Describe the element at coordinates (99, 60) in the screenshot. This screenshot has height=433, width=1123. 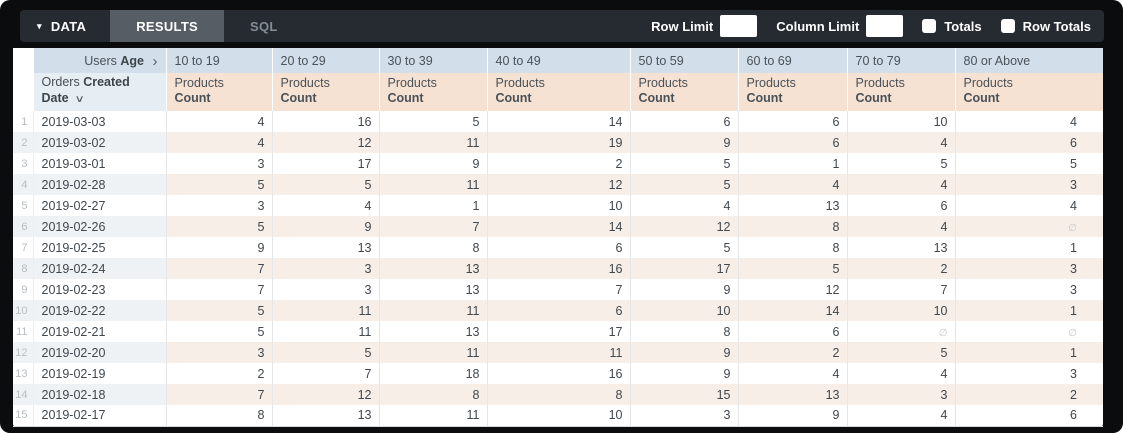
I see `pivot-field-header: Users Age ›` at that location.